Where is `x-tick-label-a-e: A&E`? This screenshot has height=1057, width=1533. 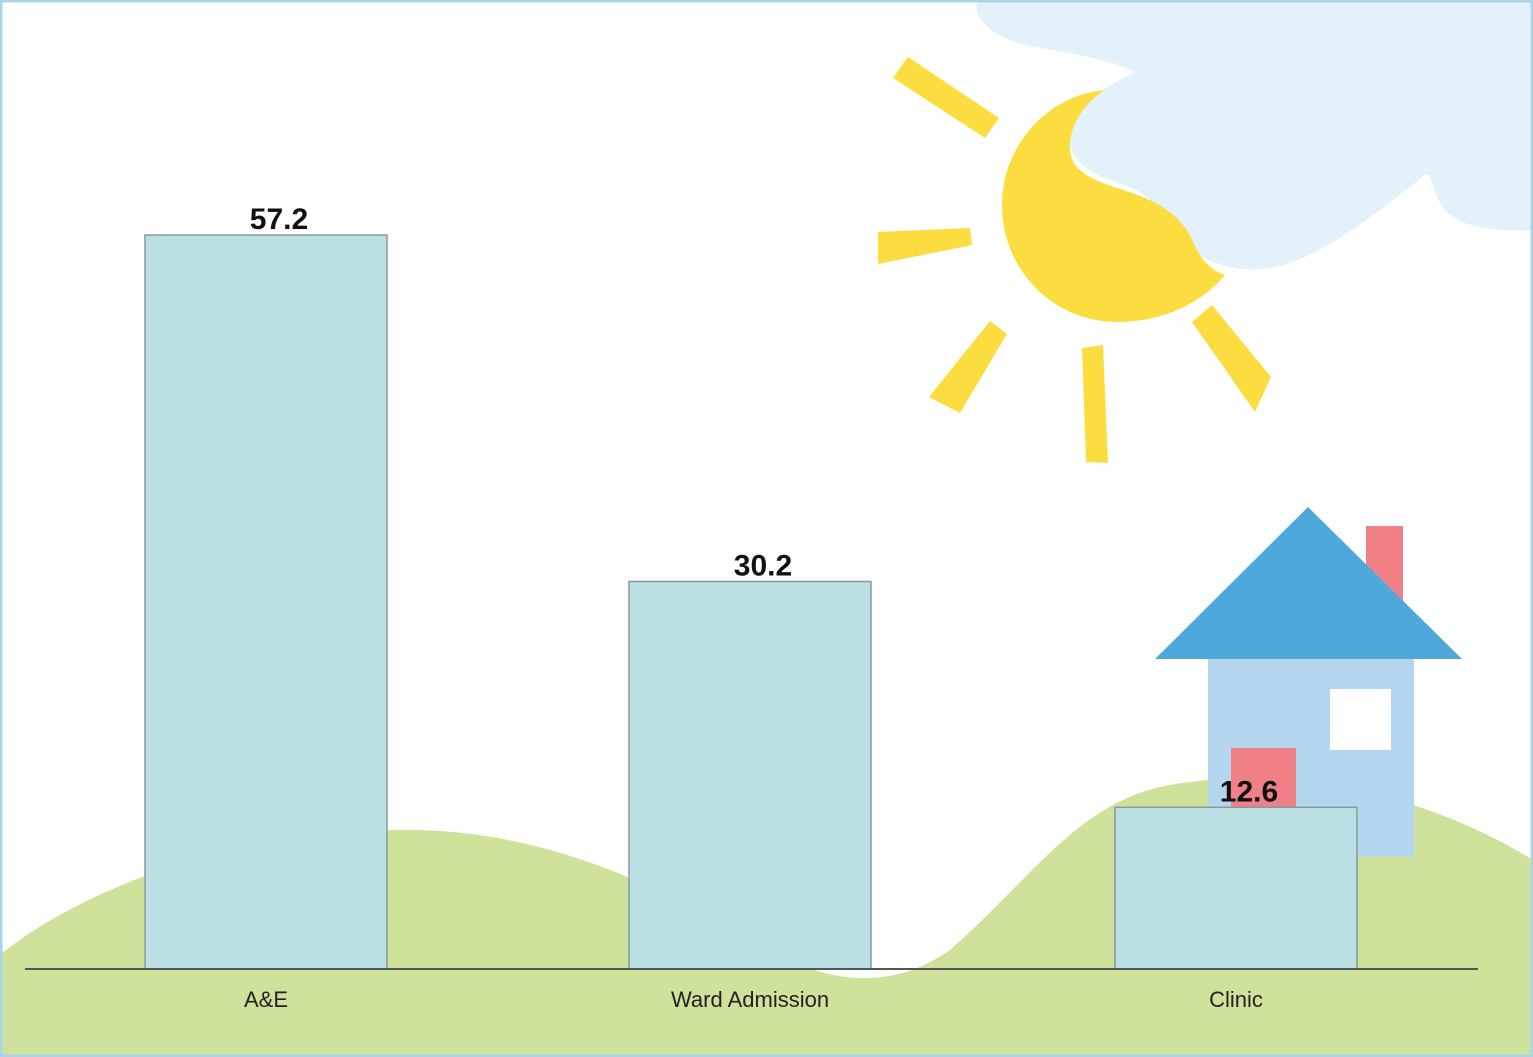
x-tick-label-a-e: A&E is located at coordinates (266, 999).